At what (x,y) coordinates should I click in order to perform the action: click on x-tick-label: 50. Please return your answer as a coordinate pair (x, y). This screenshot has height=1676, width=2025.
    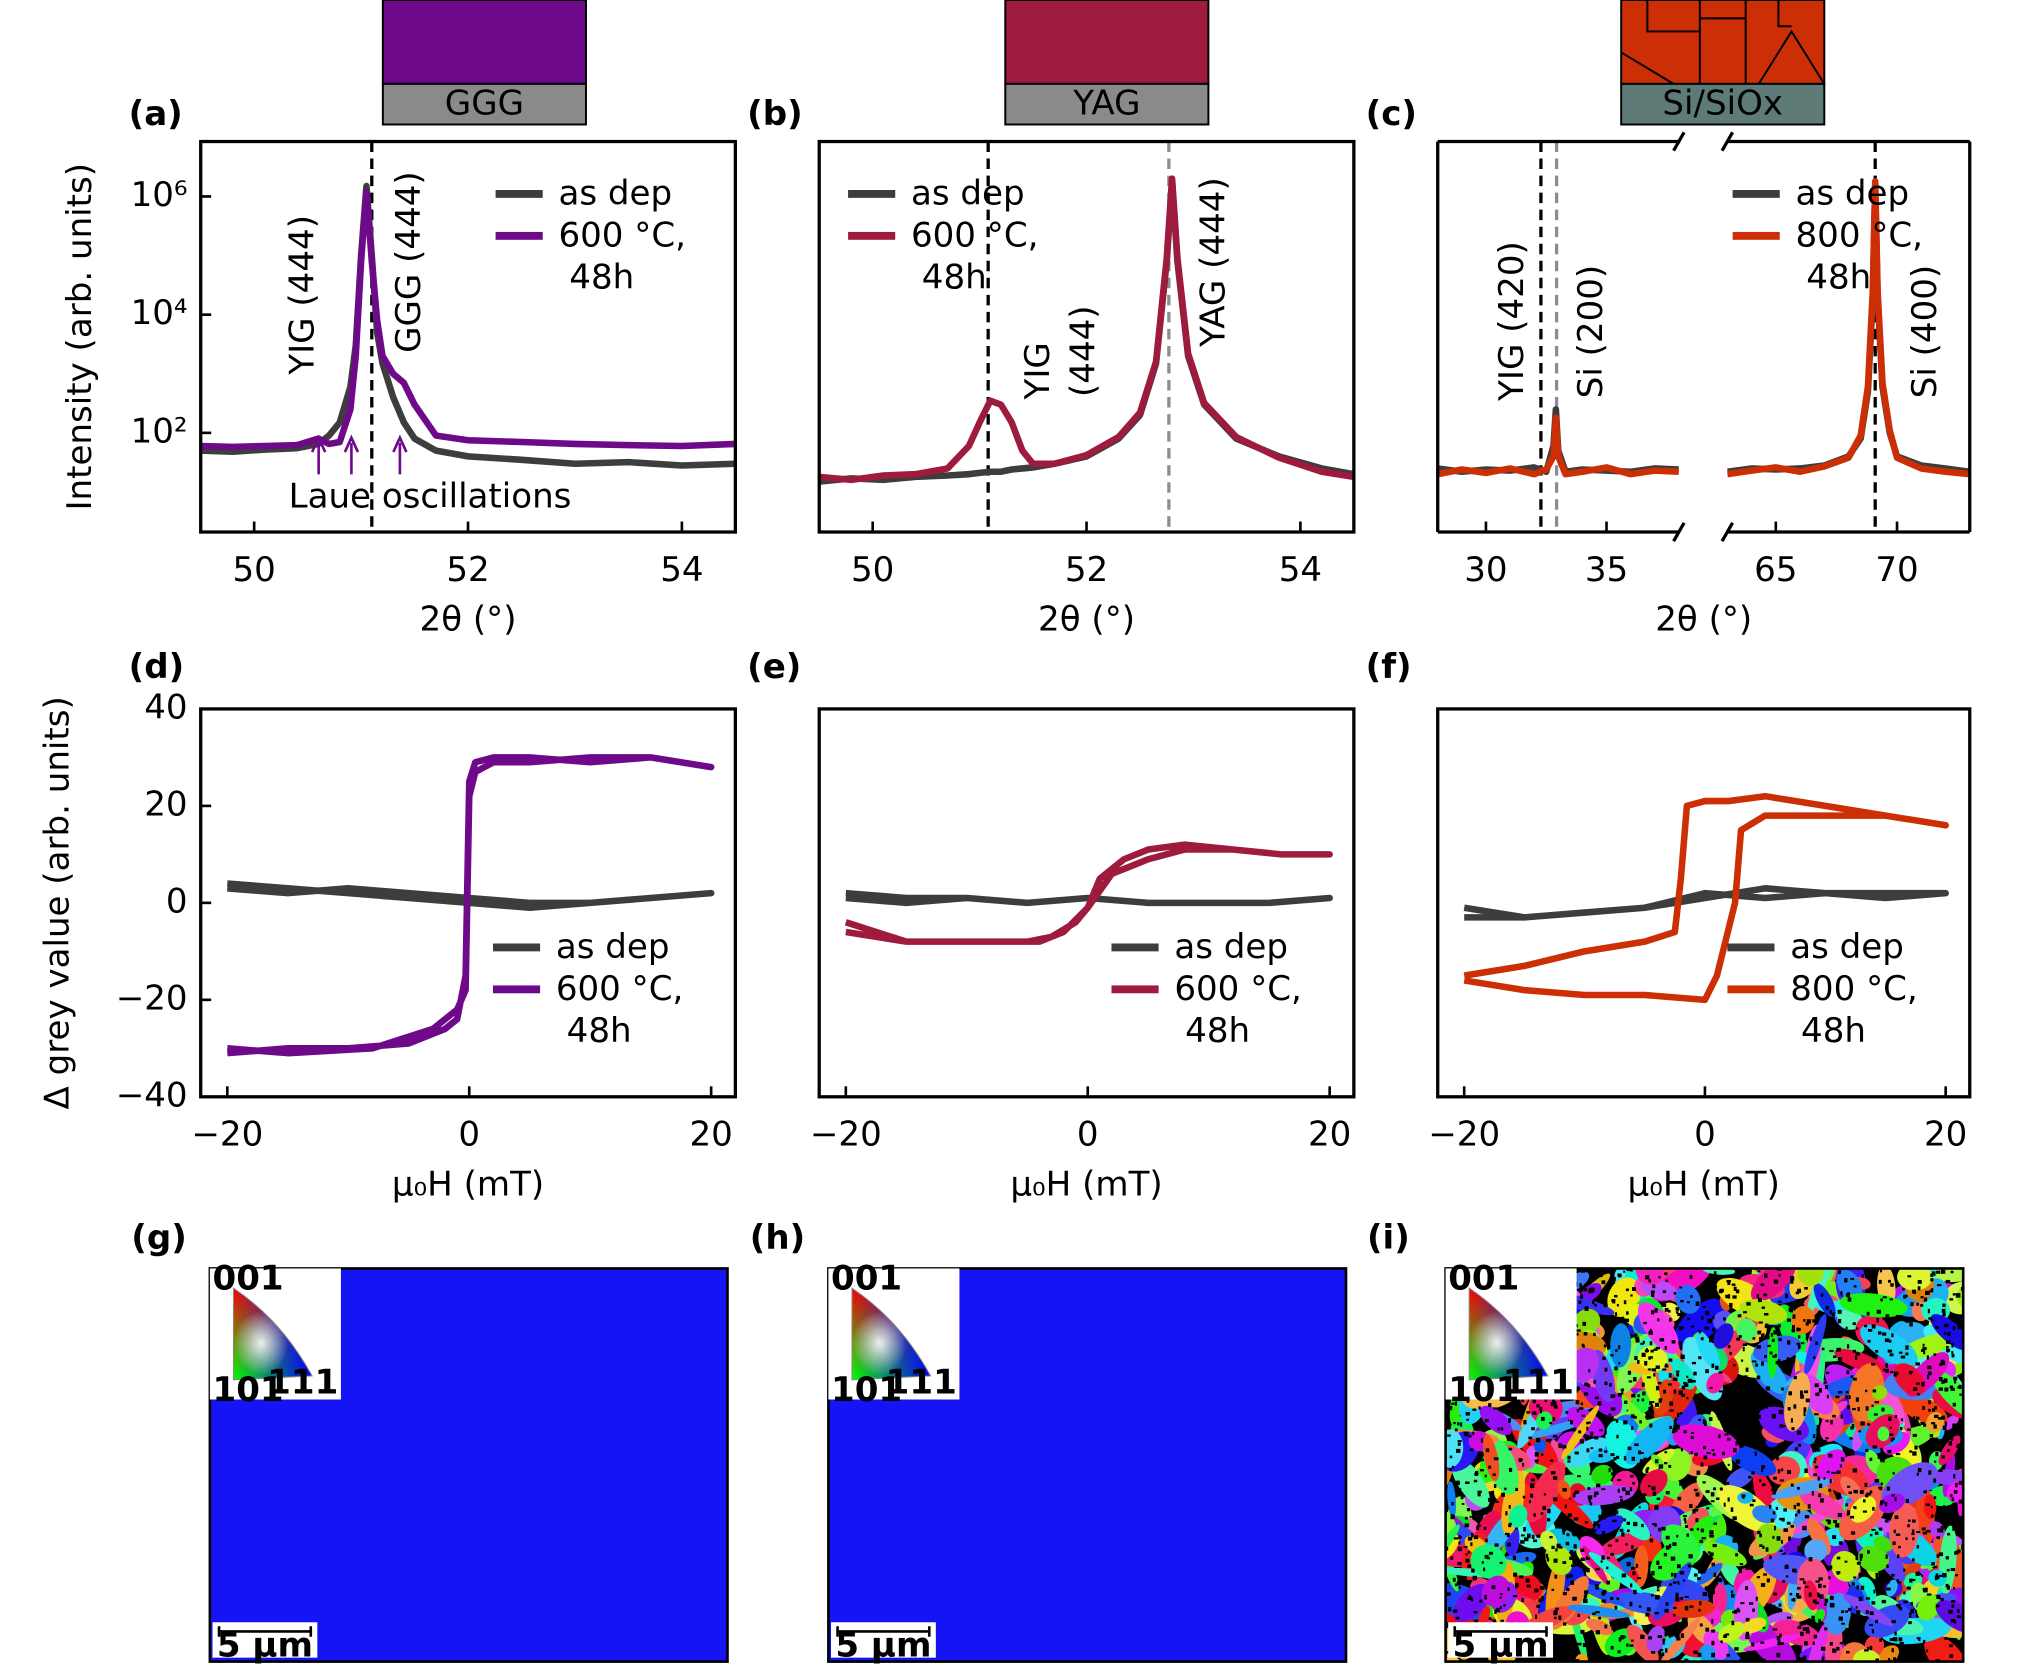
    Looking at the image, I should click on (872, 570).